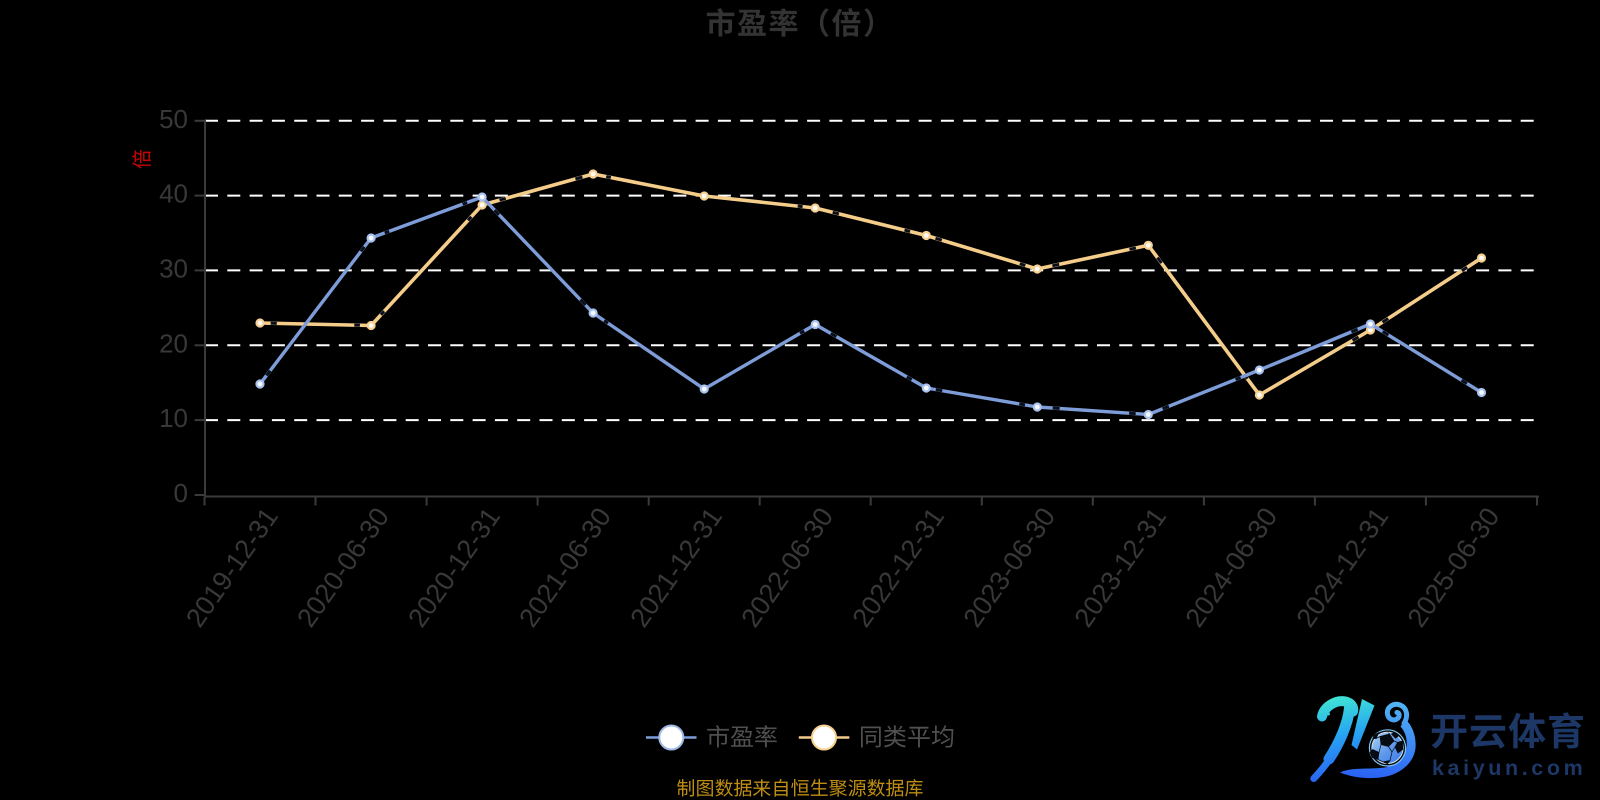 Image resolution: width=1600 pixels, height=800 pixels. Describe the element at coordinates (1508, 728) in the screenshot. I see `svg-text: 开云体育` at that location.